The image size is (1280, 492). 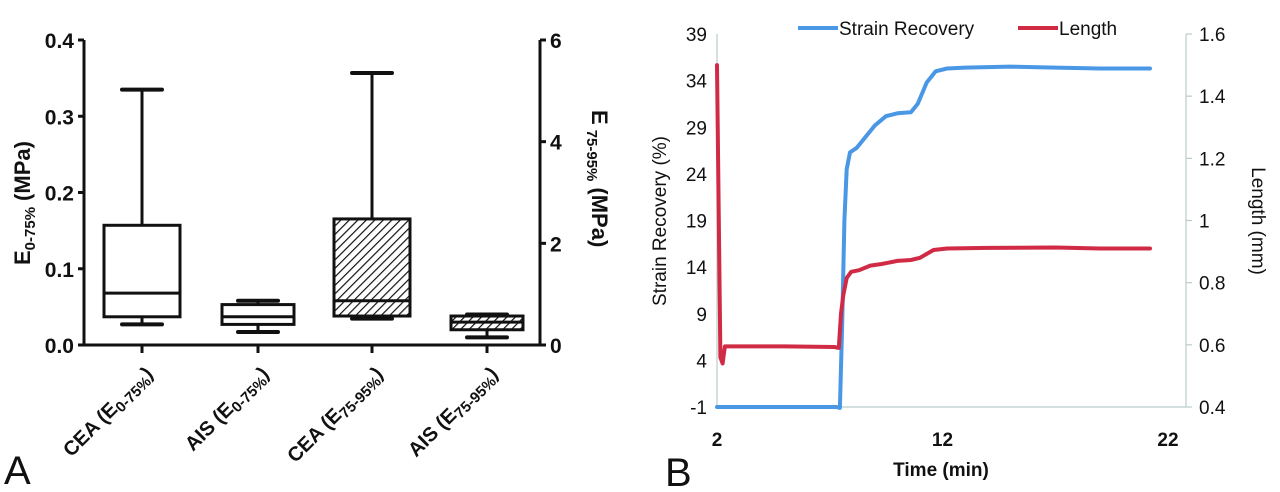 What do you see at coordinates (60, 41) in the screenshot?
I see `chart-a-left-tick-label: 0.4` at bounding box center [60, 41].